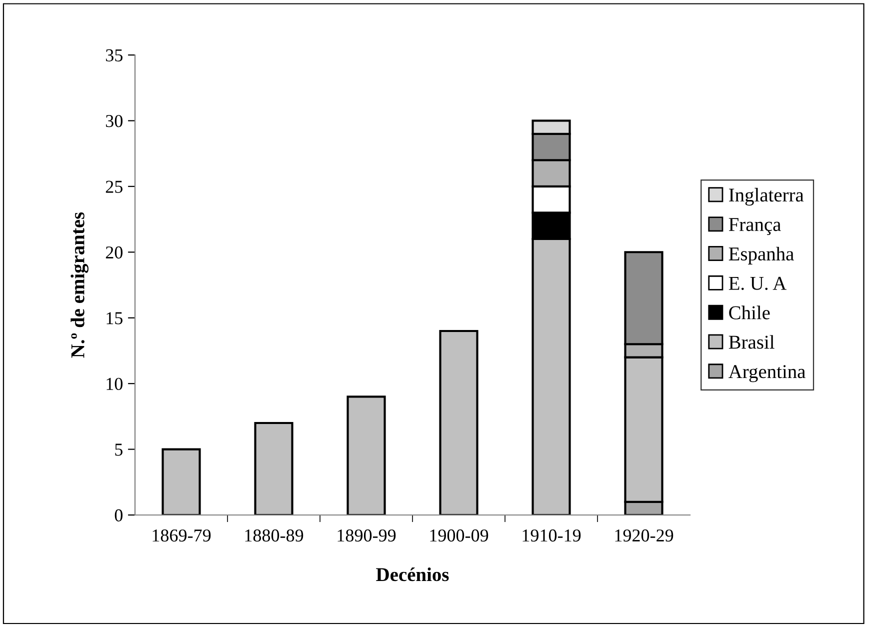 Image resolution: width=869 pixels, height=626 pixels. Describe the element at coordinates (114, 186) in the screenshot. I see `y-tick-label: 25` at that location.